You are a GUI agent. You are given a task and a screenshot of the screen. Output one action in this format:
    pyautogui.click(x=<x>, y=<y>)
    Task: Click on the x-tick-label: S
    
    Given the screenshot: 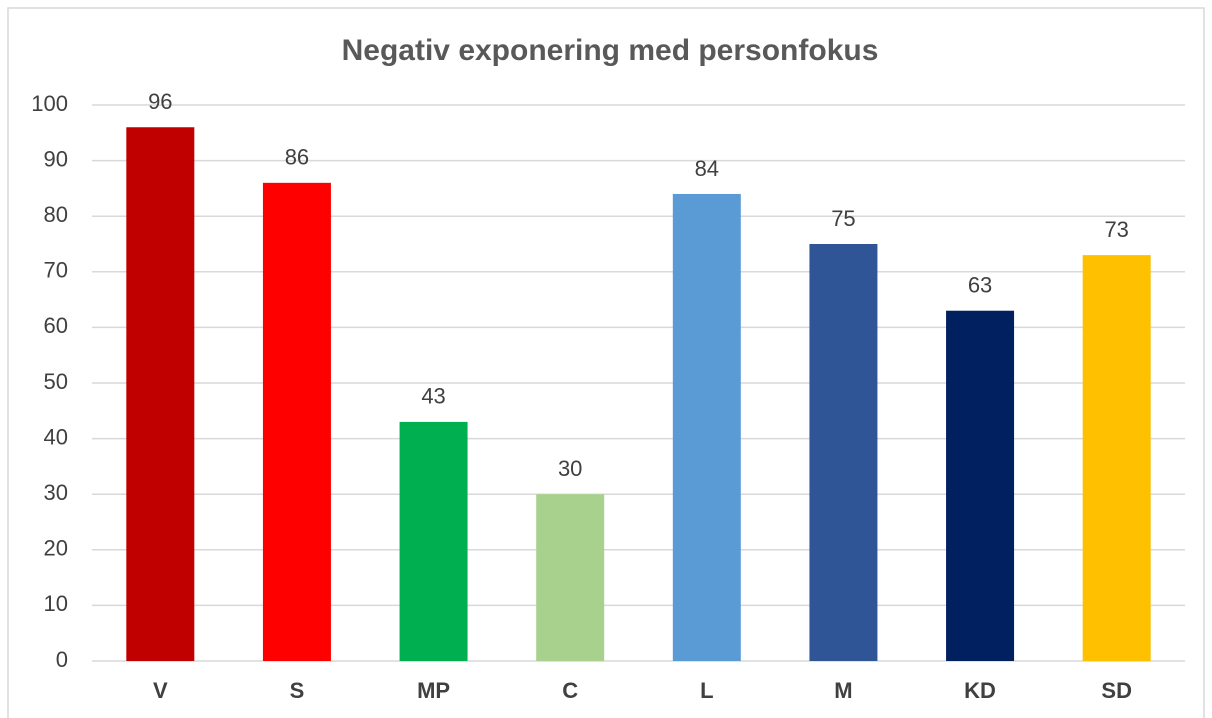 What is the action you would take?
    pyautogui.click(x=297, y=690)
    